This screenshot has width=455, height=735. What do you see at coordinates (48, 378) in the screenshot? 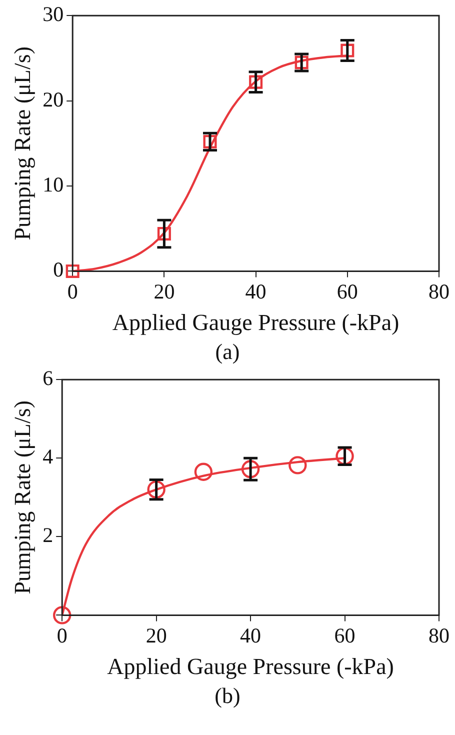
I see `y-tick-label: 6` at bounding box center [48, 378].